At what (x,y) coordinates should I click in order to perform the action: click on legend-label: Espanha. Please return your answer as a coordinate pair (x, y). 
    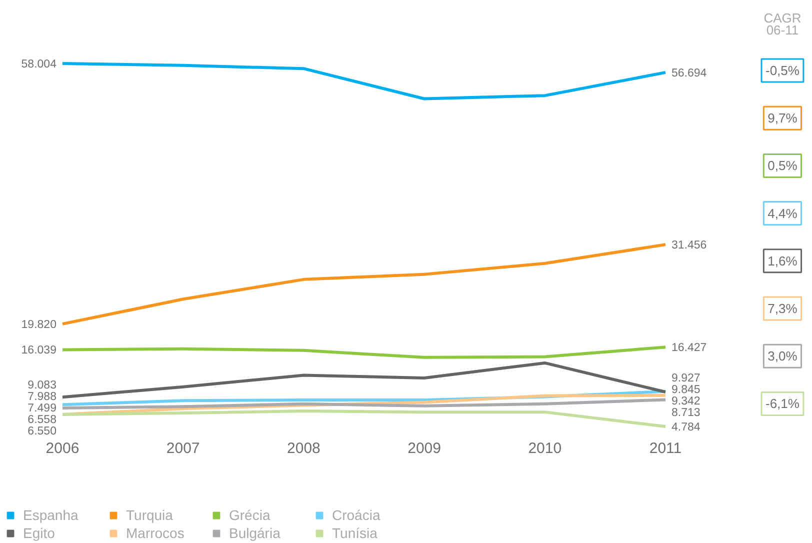
    Looking at the image, I should click on (51, 515).